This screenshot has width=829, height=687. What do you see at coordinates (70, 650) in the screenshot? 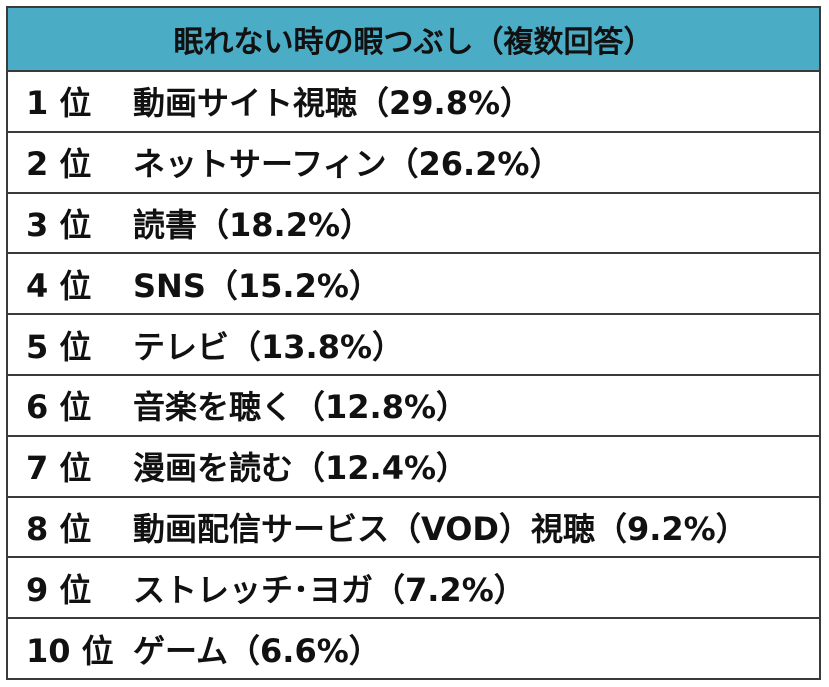
I see `rank-label: 10 位` at bounding box center [70, 650].